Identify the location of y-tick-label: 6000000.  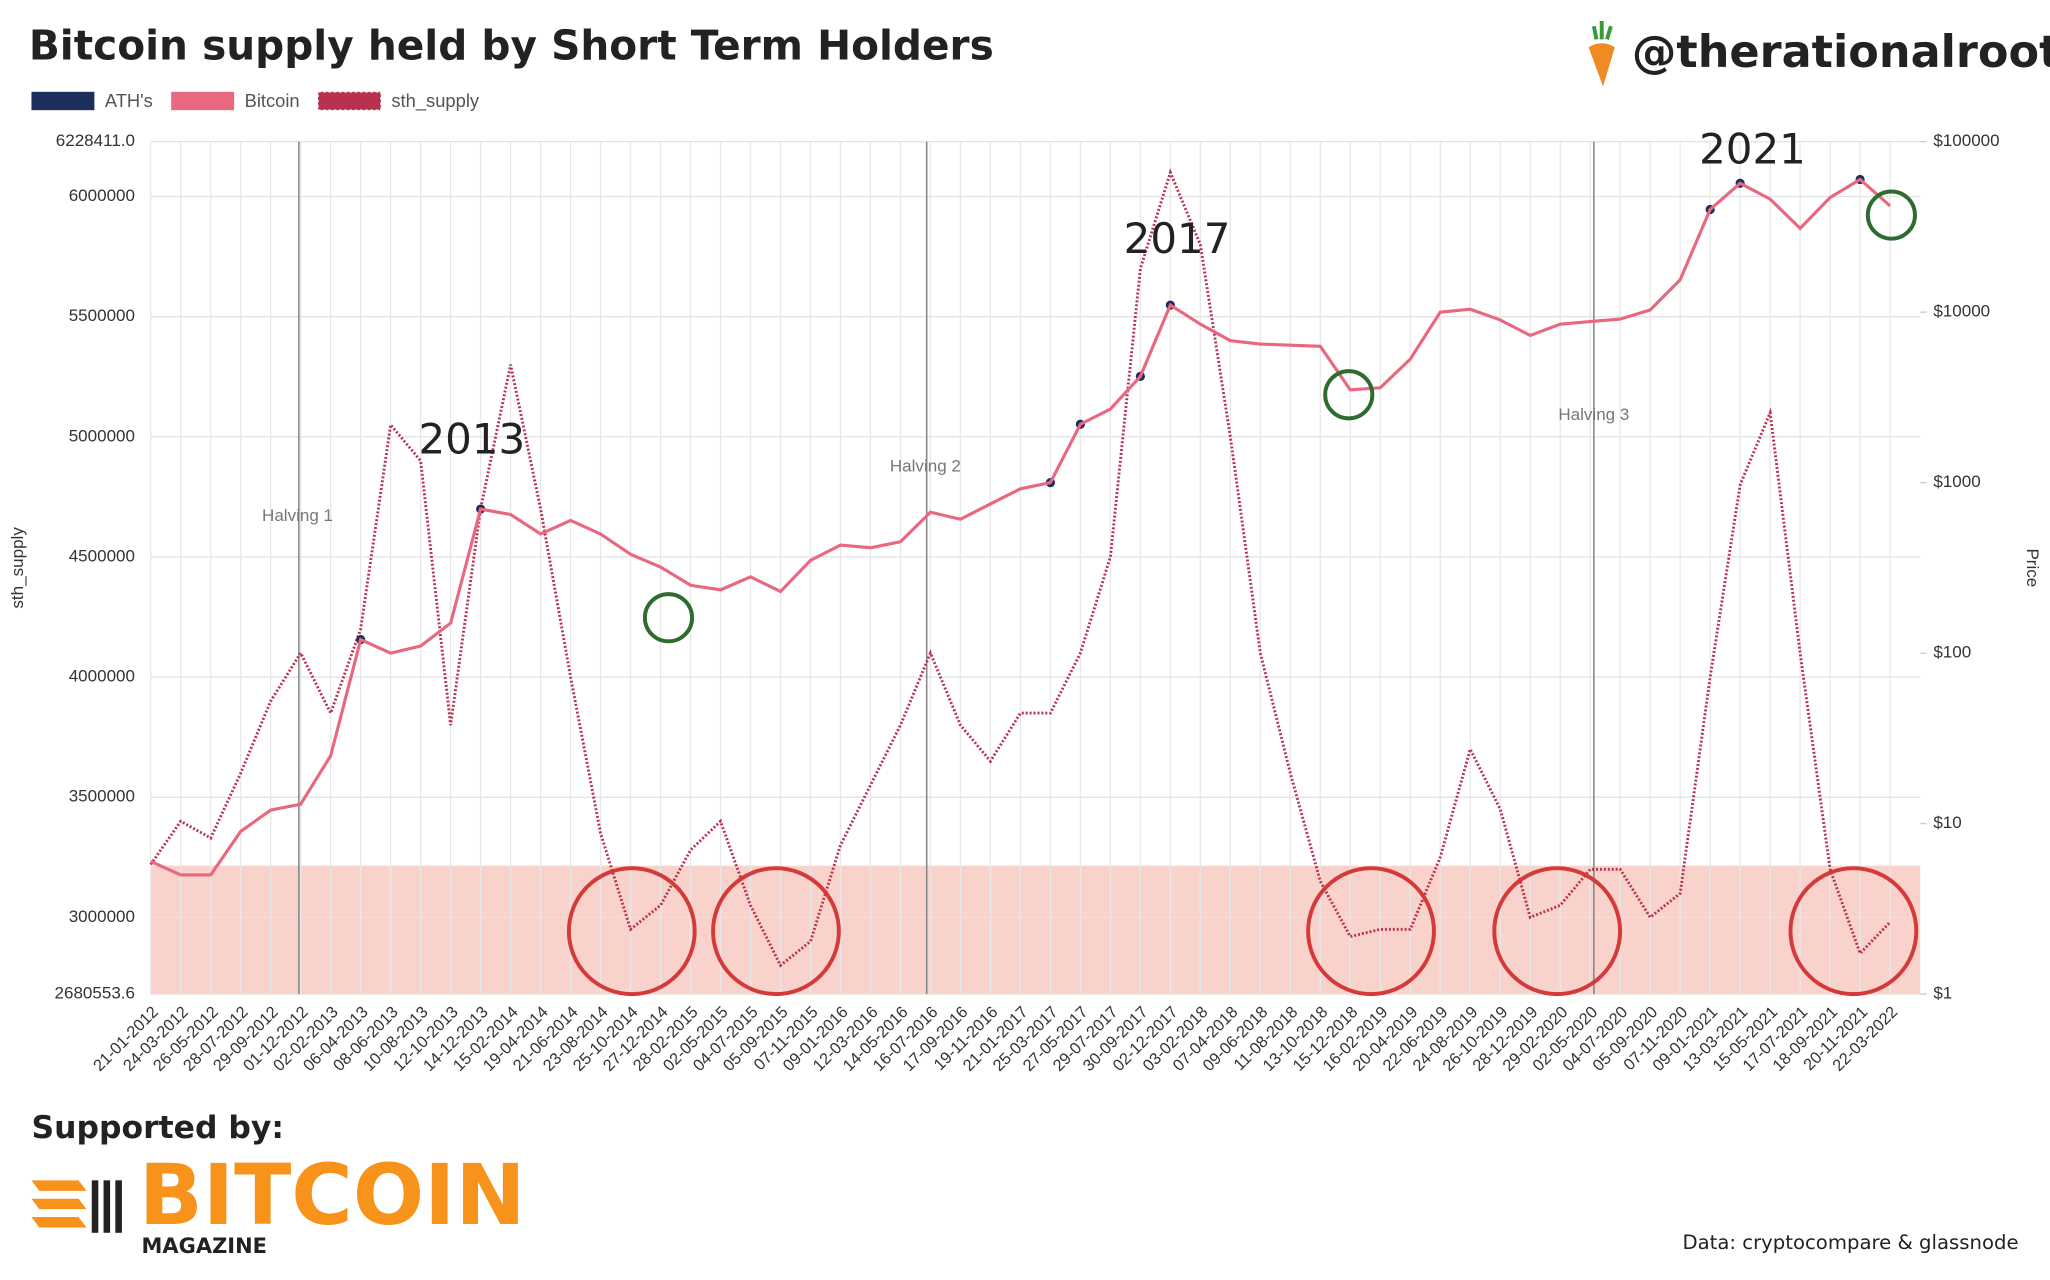
(102, 195).